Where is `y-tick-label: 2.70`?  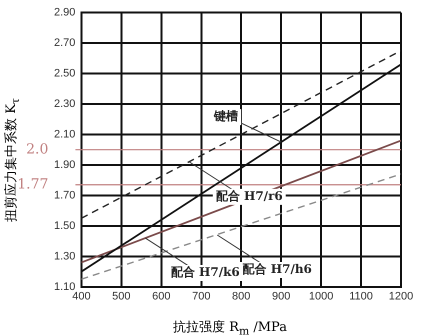 y-tick-label: 2.70 is located at coordinates (65, 43).